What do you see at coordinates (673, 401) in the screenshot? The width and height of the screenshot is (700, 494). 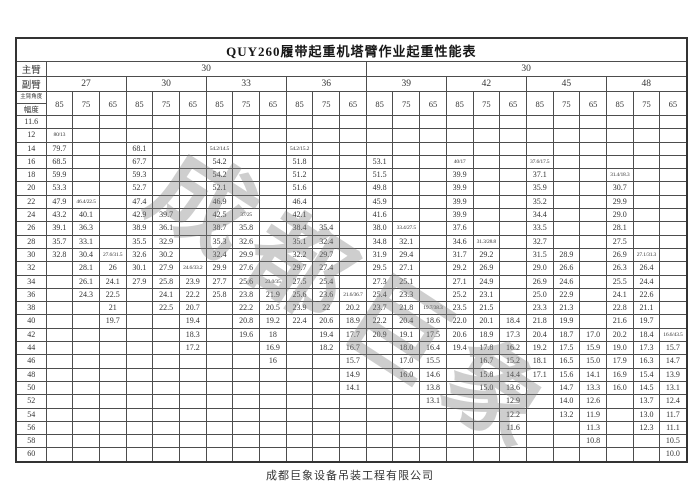 I see `load-cell: 12.4` at bounding box center [673, 401].